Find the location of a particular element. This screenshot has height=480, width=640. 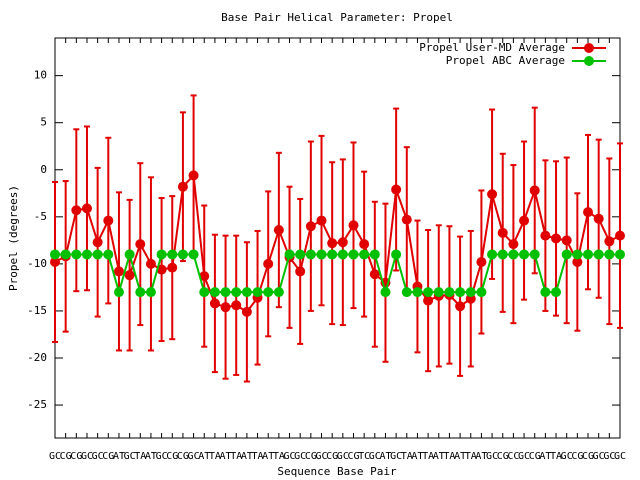

y-axis-label: Propel (degrees) is located at coordinates (13, 238).